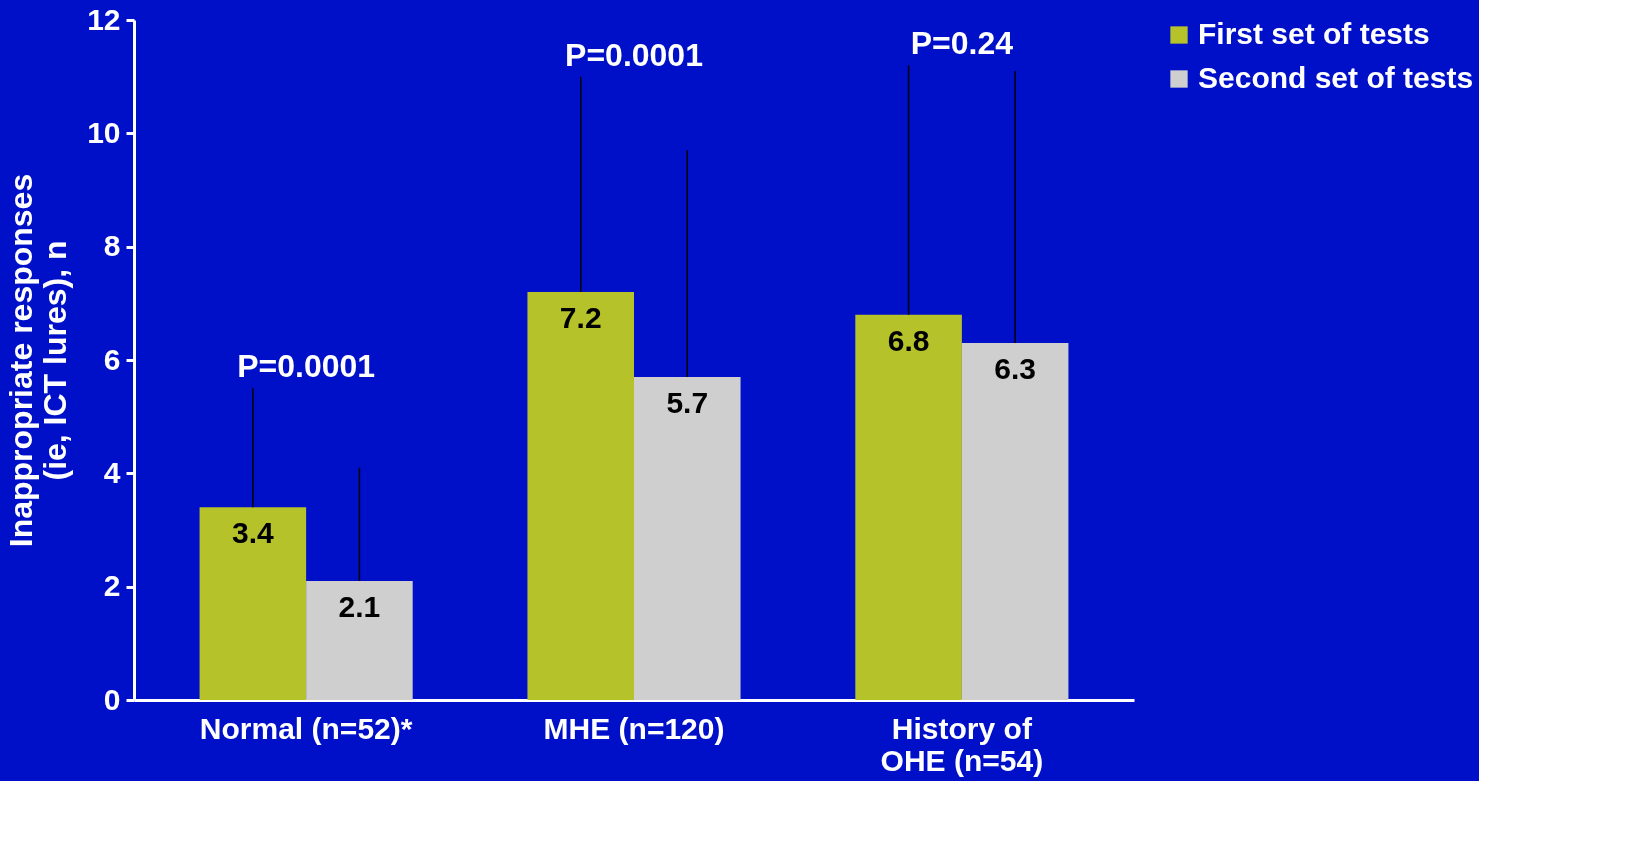  I want to click on legend-label: Second set of tests, so click(1336, 77).